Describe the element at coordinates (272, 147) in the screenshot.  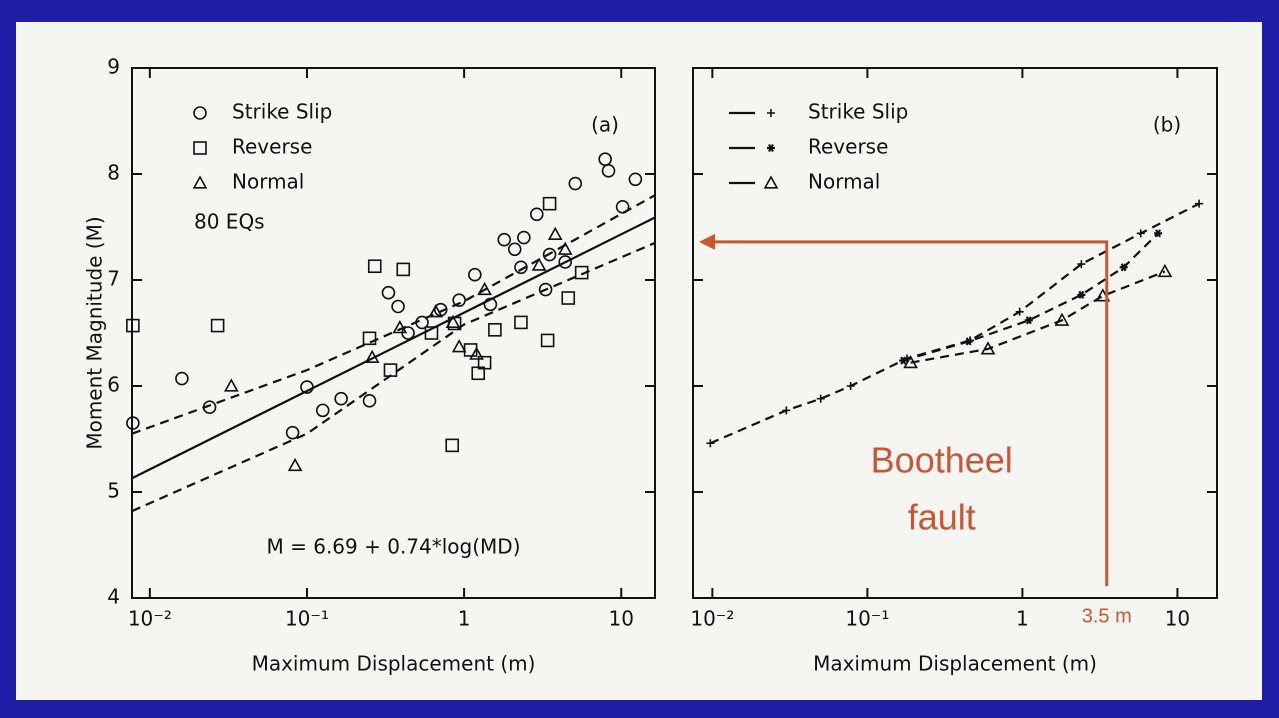
I see `legend-label: Reverse` at that location.